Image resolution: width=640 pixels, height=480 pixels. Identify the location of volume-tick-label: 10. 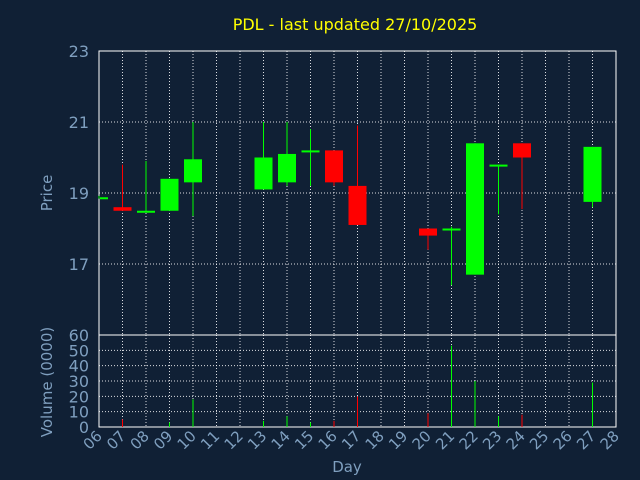
(79, 412).